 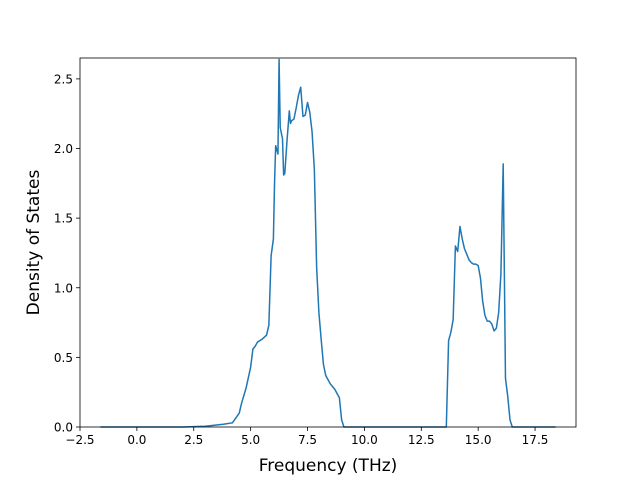 I want to click on x-tick-label: 15.0, so click(x=478, y=440).